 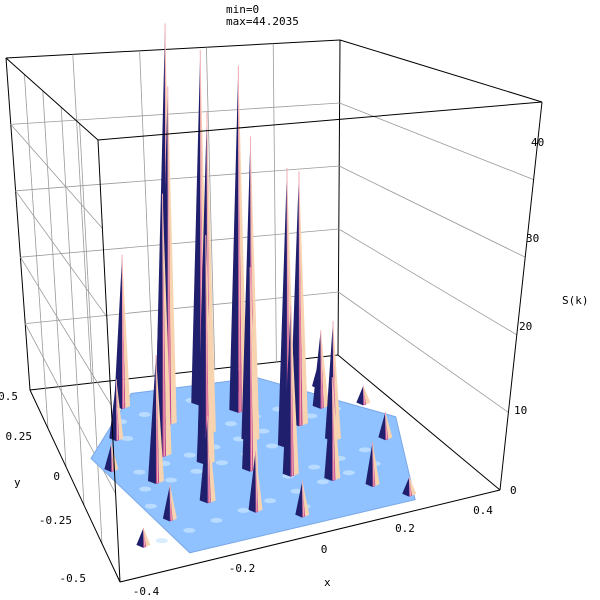 I want to click on min-label: min=0, so click(x=243, y=9).